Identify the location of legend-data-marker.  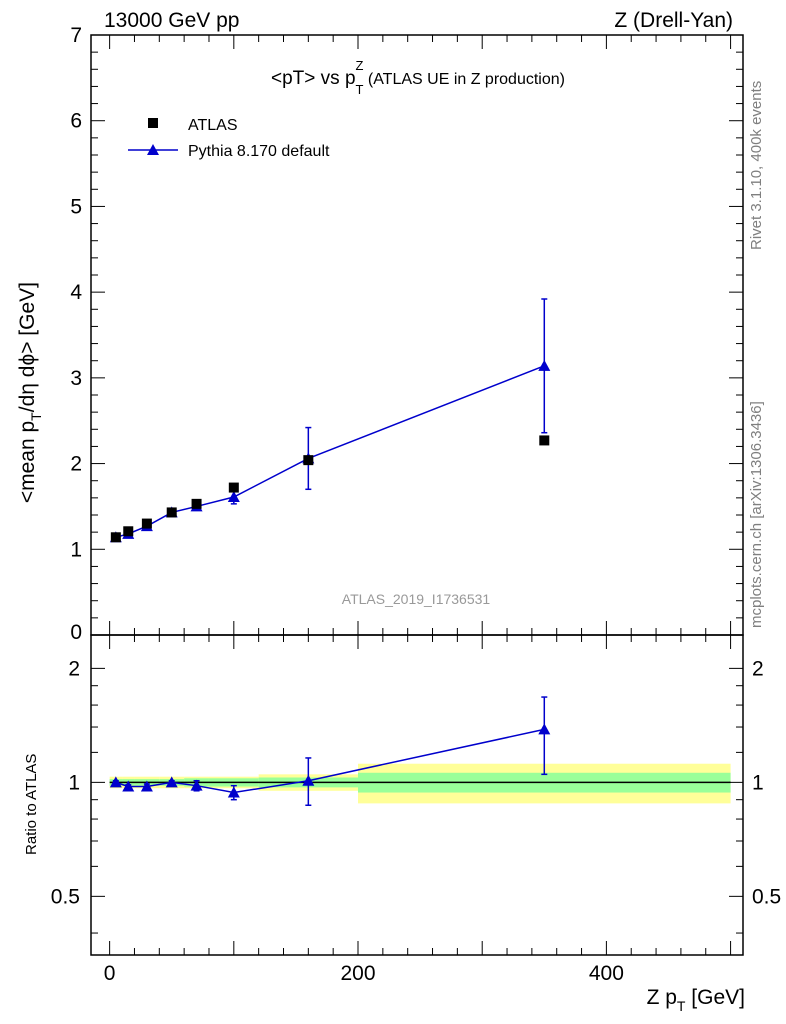
(153, 123).